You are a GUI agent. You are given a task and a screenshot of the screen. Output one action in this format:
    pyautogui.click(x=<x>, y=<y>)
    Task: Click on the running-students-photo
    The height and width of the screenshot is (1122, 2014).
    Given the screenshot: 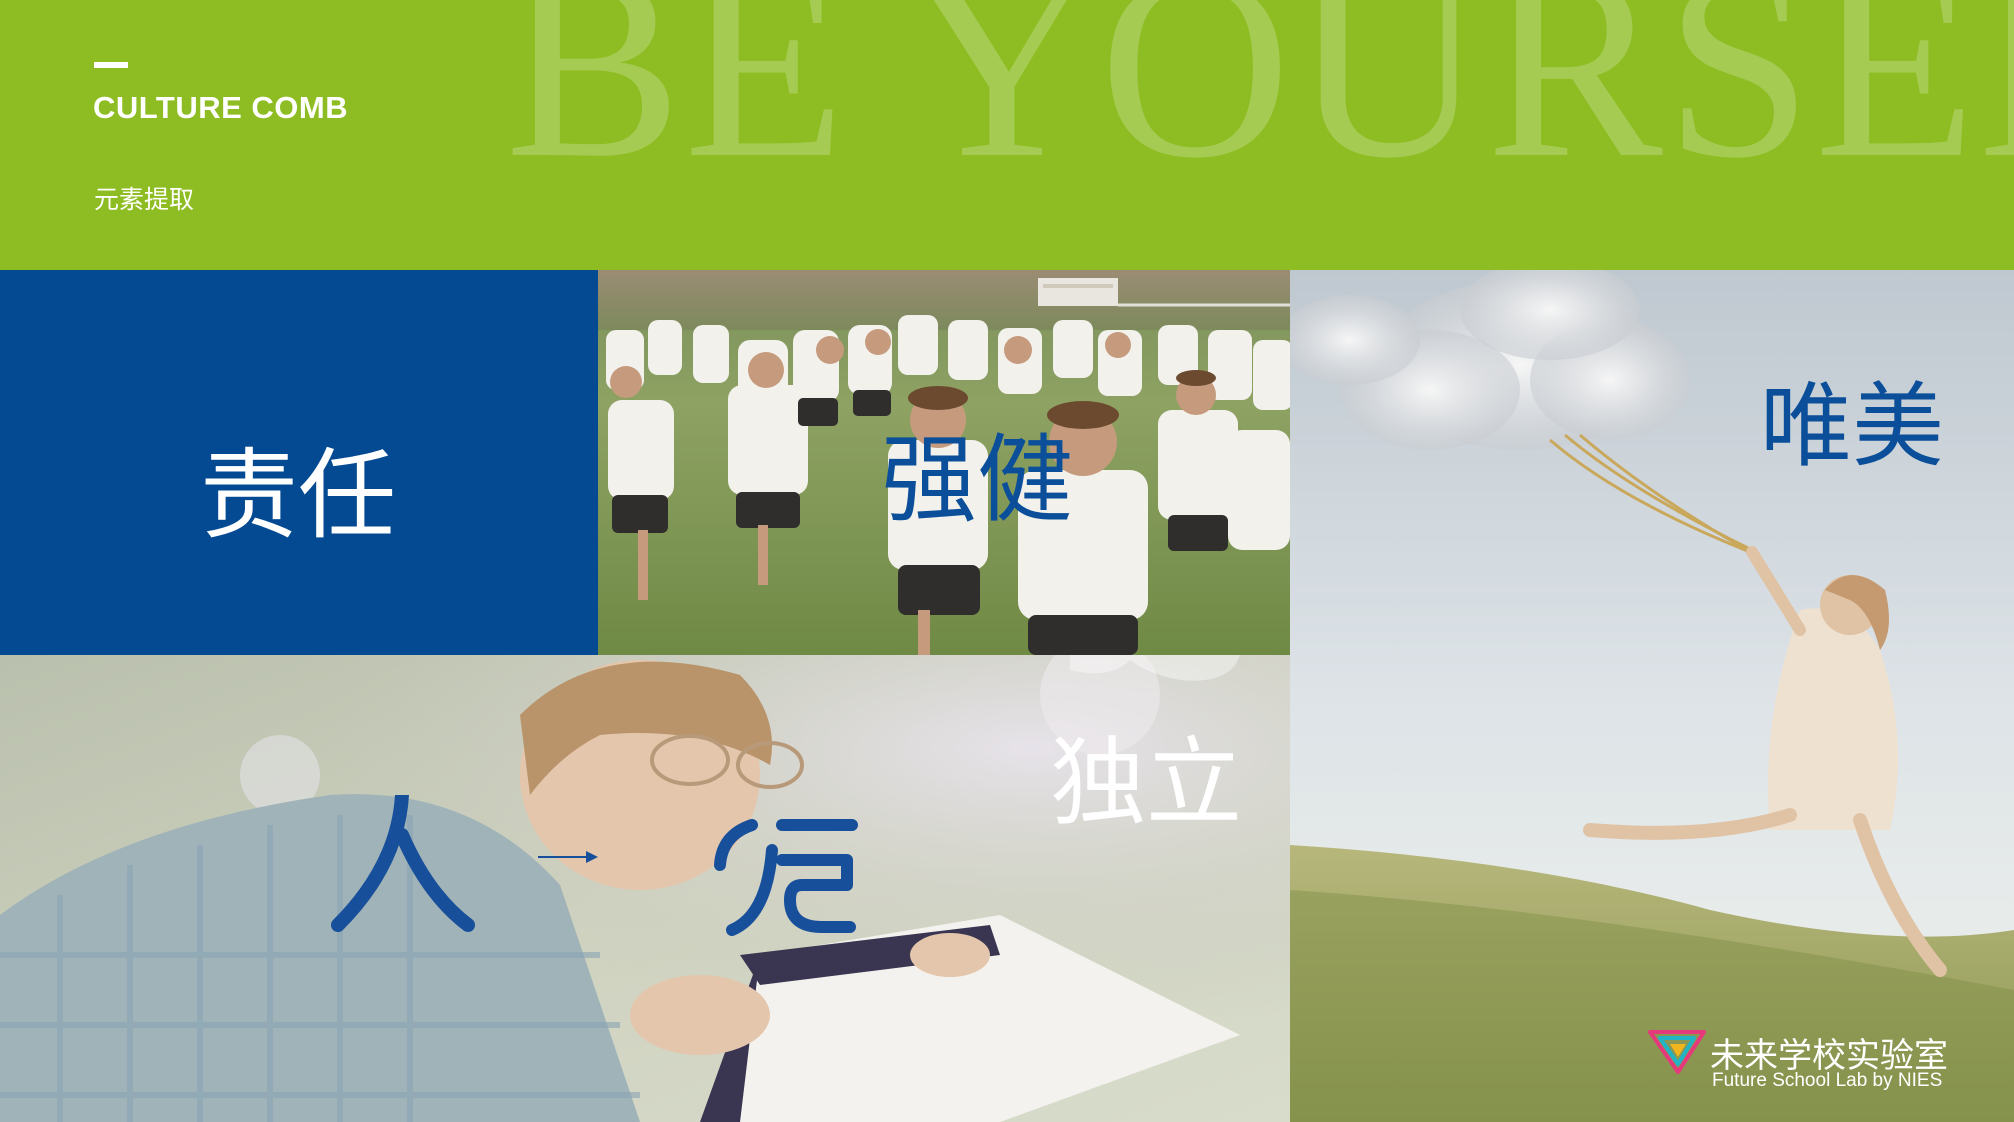 What is the action you would take?
    pyautogui.click(x=944, y=462)
    